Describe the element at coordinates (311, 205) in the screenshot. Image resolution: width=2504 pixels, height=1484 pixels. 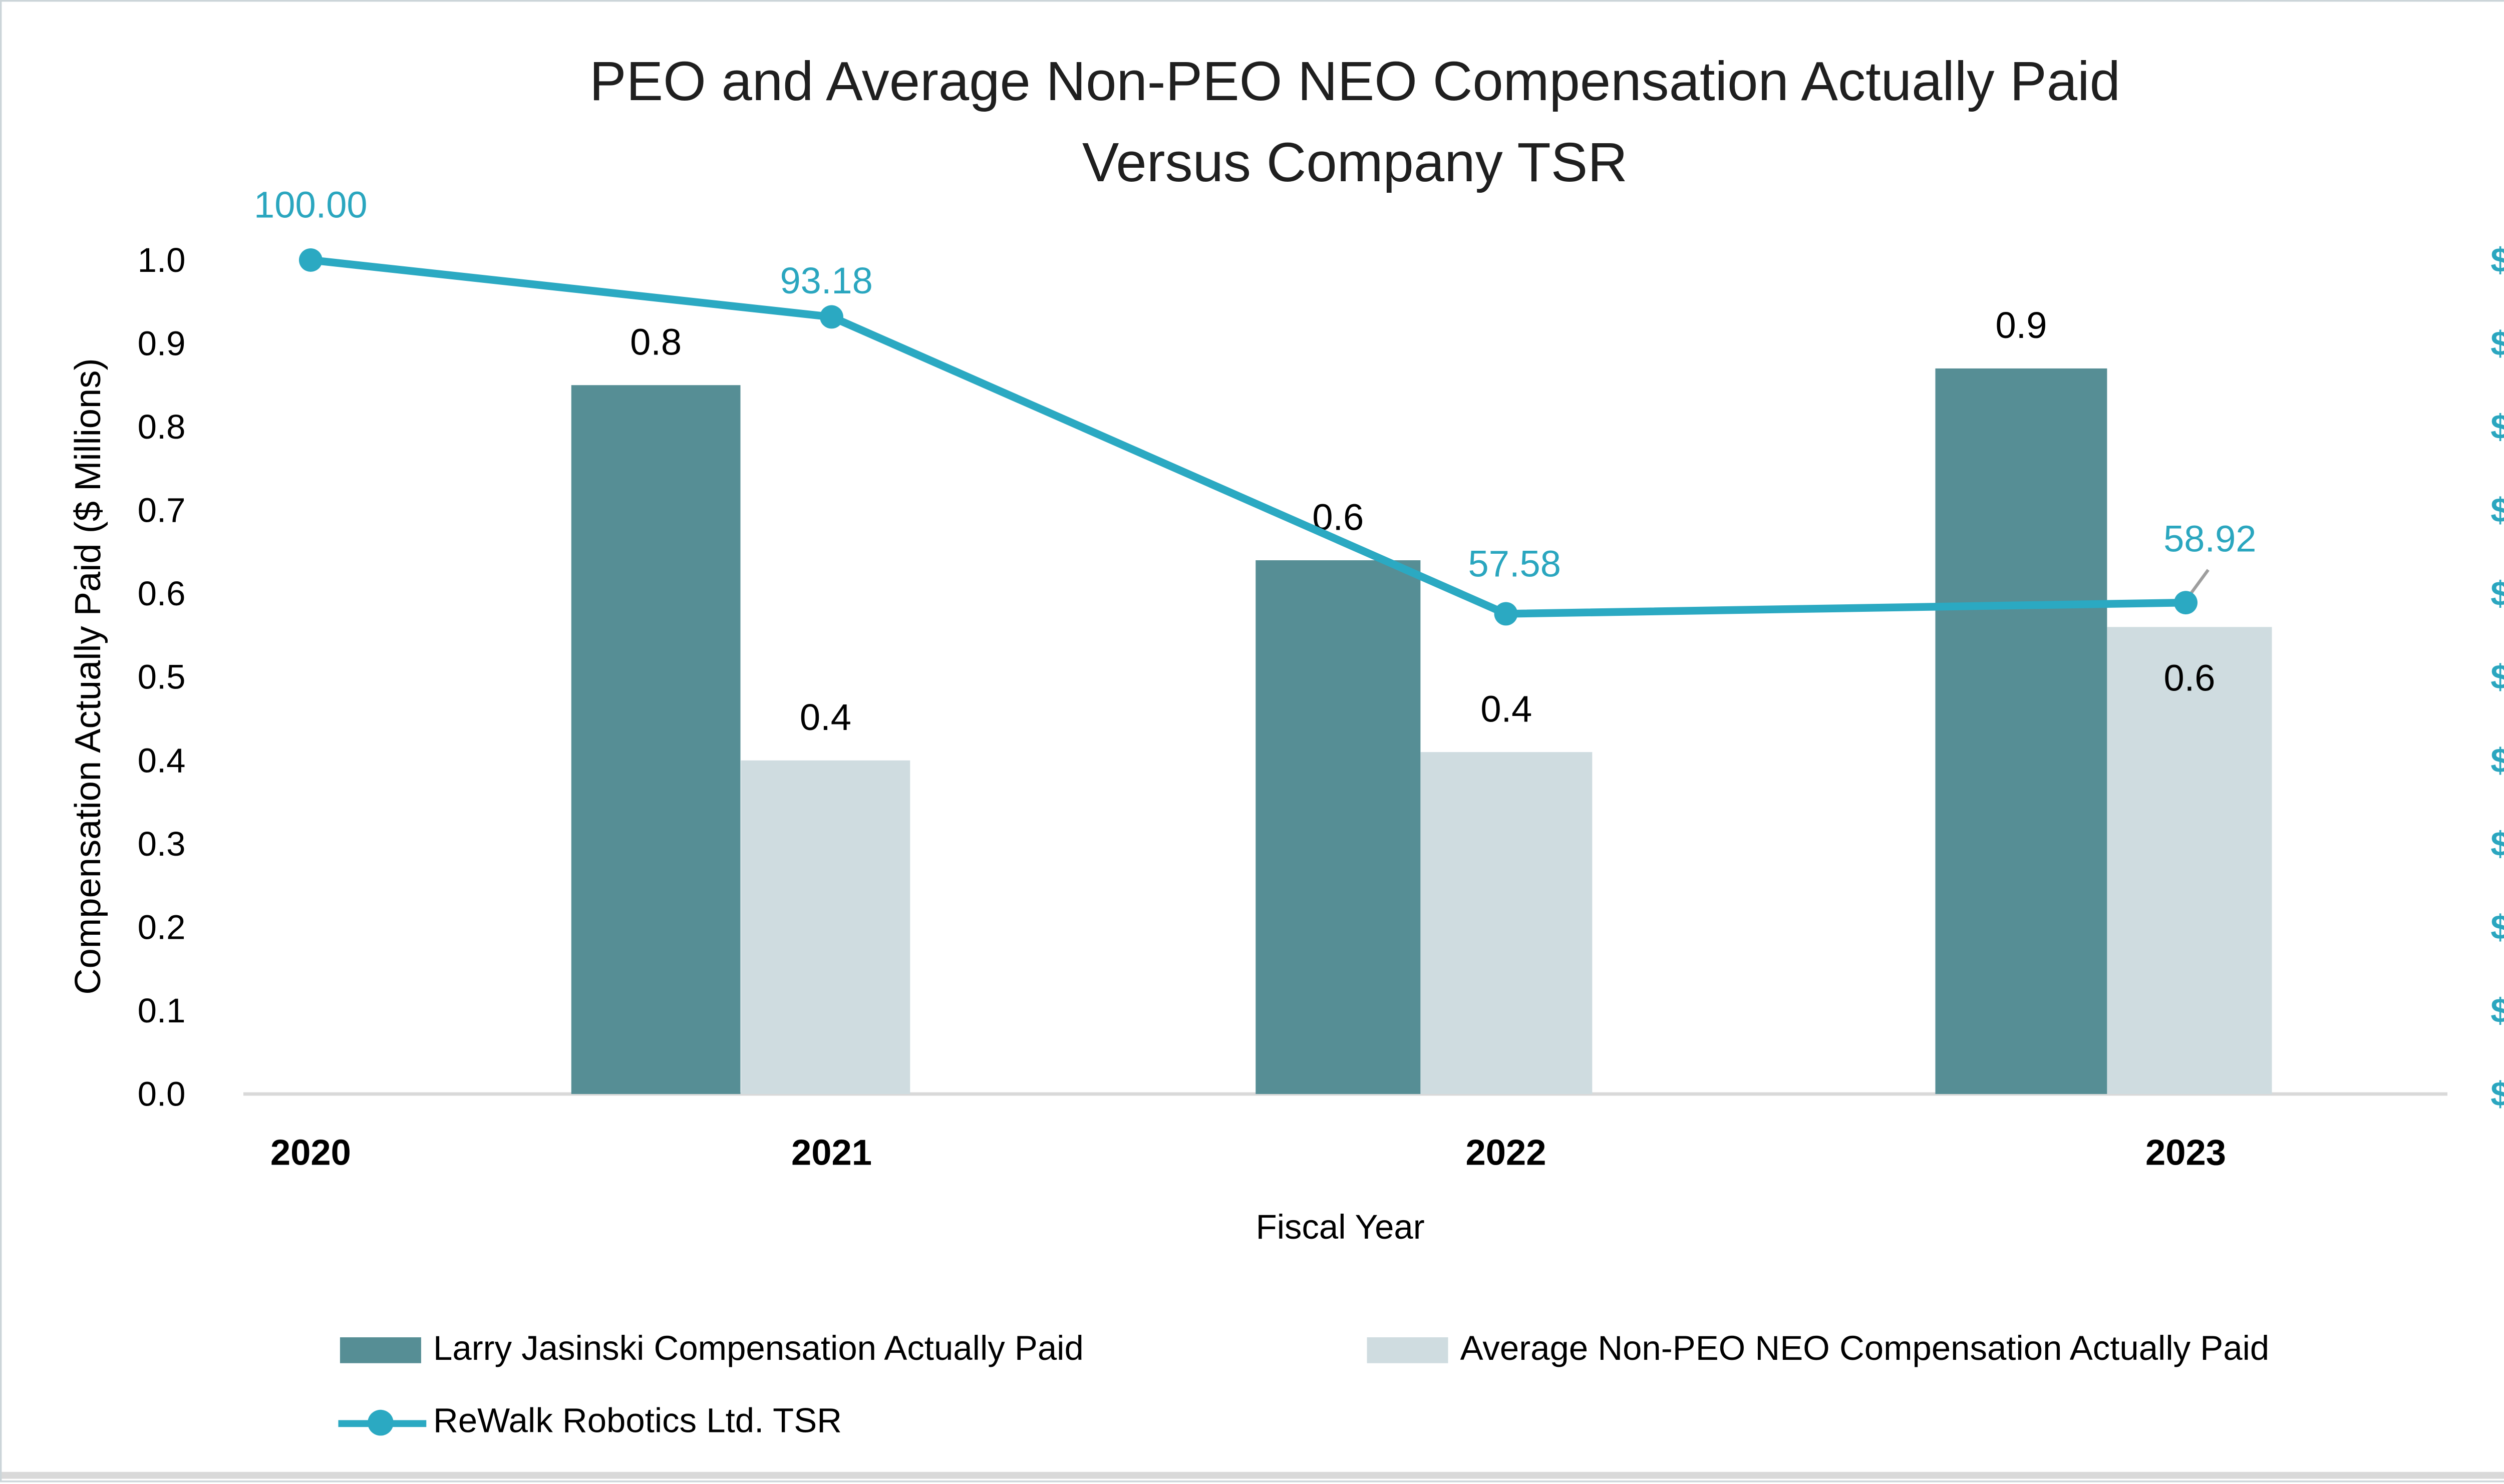
I see `tsr-data-label: 100.00` at that location.